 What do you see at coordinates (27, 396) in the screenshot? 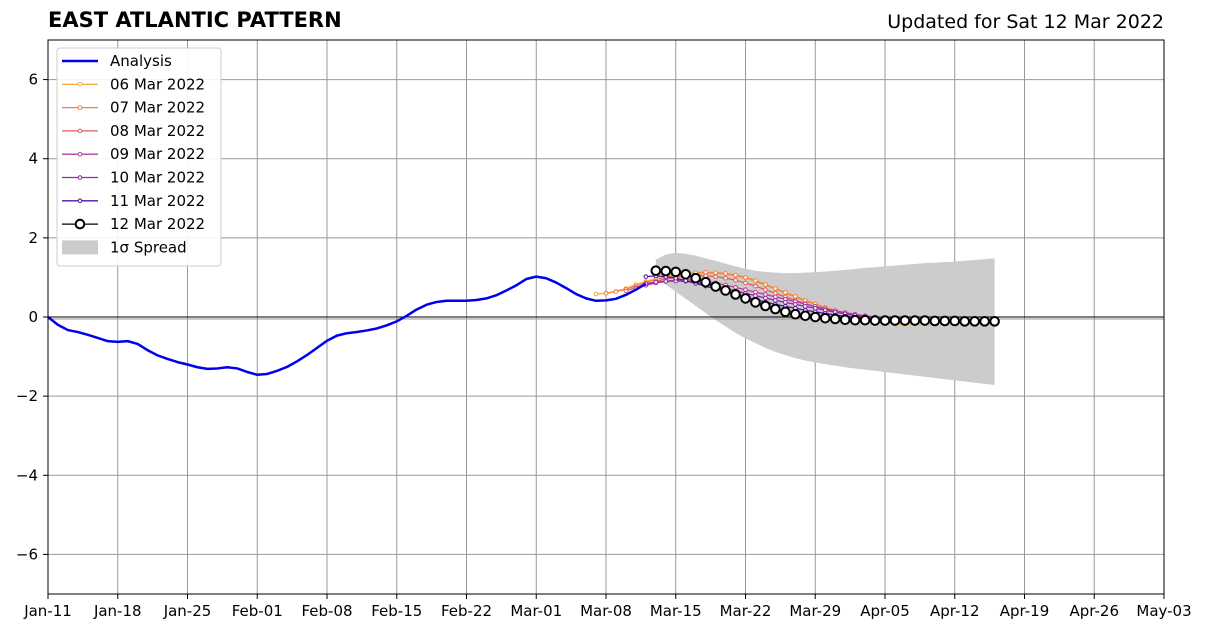
I see `y-tick-label: −2` at bounding box center [27, 396].